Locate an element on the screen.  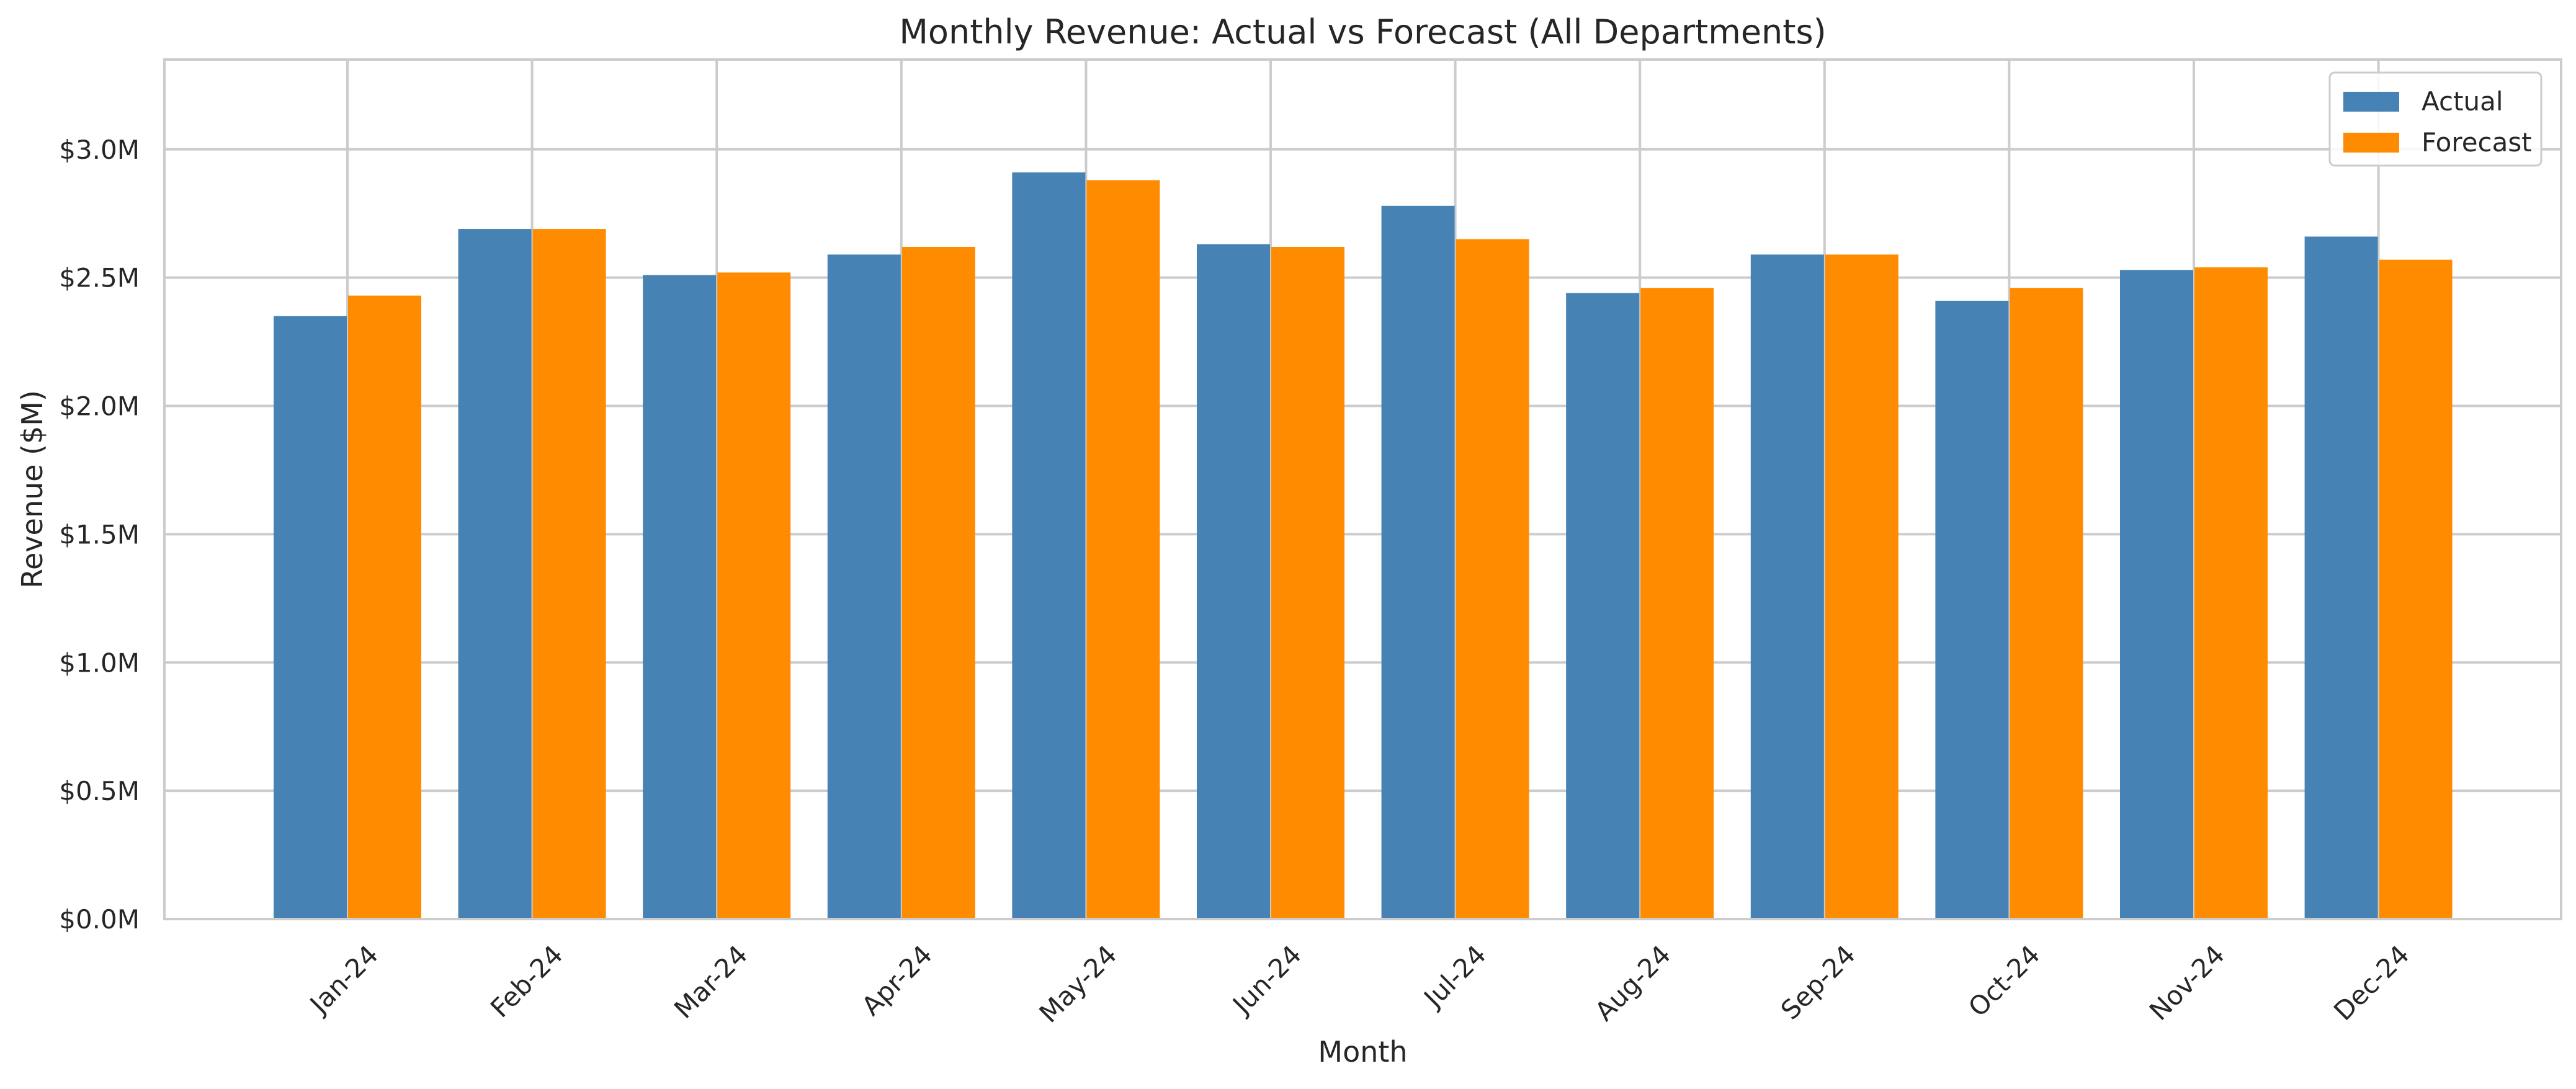
x-tick-label: Feb-24 is located at coordinates (527, 981).